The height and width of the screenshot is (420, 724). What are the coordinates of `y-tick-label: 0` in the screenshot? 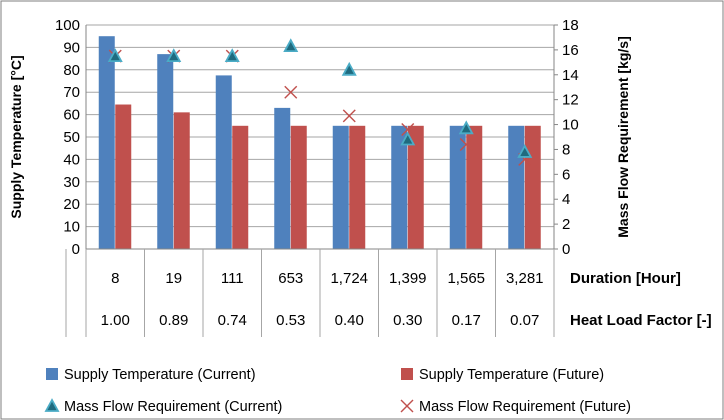 It's located at (76, 249).